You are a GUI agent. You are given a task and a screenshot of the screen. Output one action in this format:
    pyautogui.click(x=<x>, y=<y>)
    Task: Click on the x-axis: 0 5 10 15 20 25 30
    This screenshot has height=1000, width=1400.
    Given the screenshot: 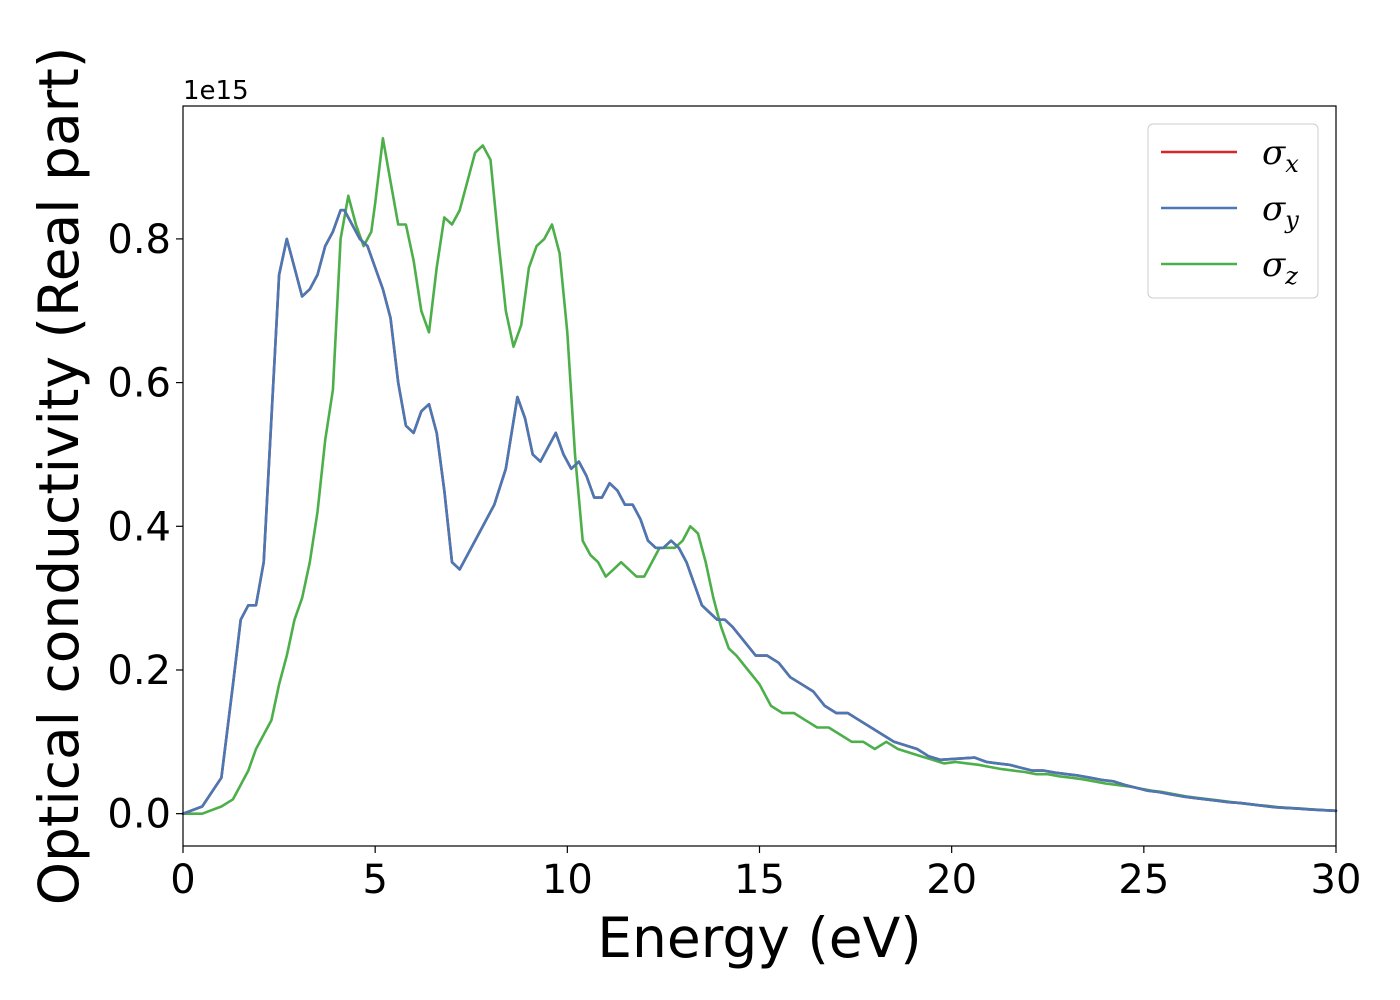 What is the action you would take?
    pyautogui.click(x=765, y=874)
    